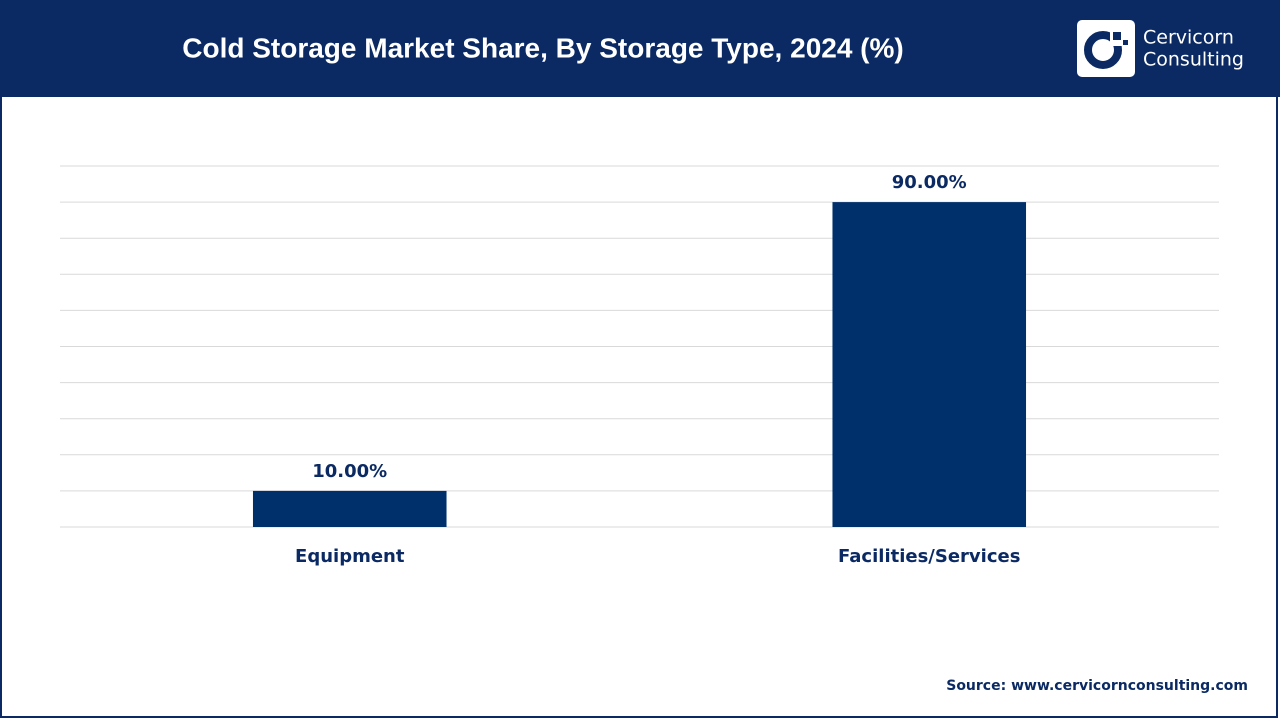 The image size is (1280, 724). I want to click on logo-ring, so click(1103, 50).